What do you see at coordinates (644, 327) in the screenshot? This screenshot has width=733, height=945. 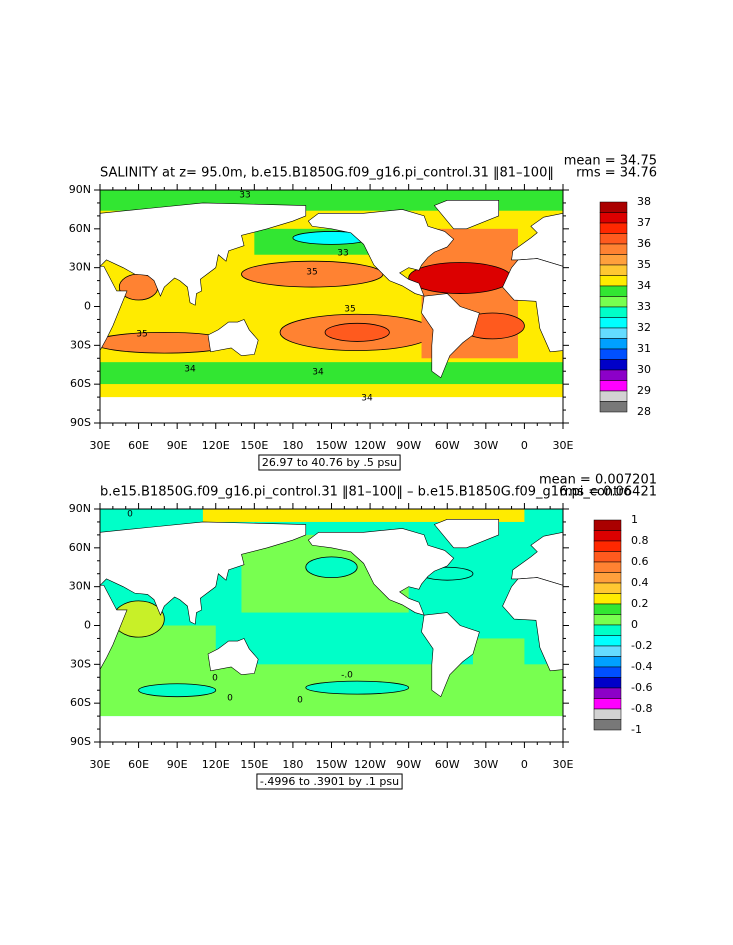 I see `colorbar-label: 32` at bounding box center [644, 327].